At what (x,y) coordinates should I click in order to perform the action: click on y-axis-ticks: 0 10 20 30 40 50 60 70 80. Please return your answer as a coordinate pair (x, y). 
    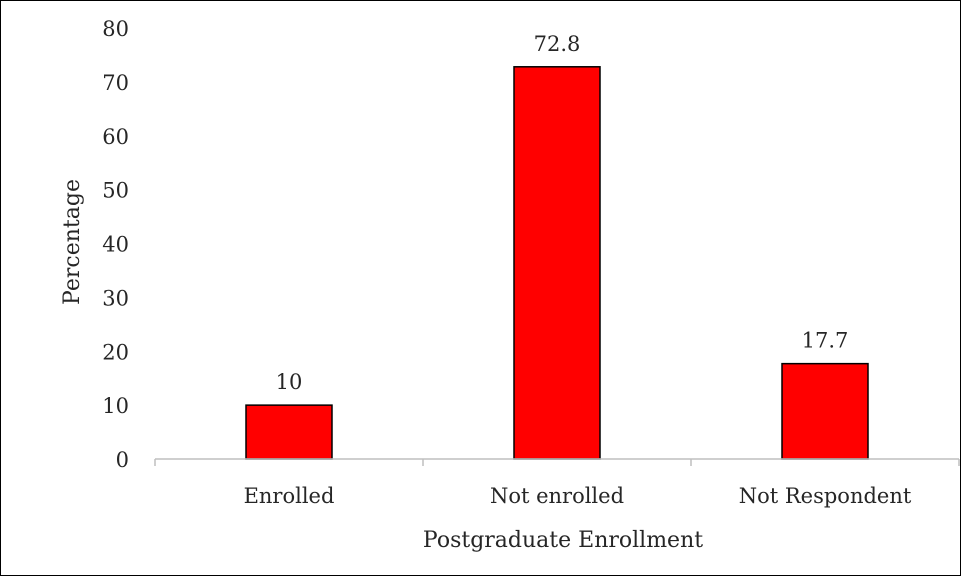
    Looking at the image, I should click on (115, 244).